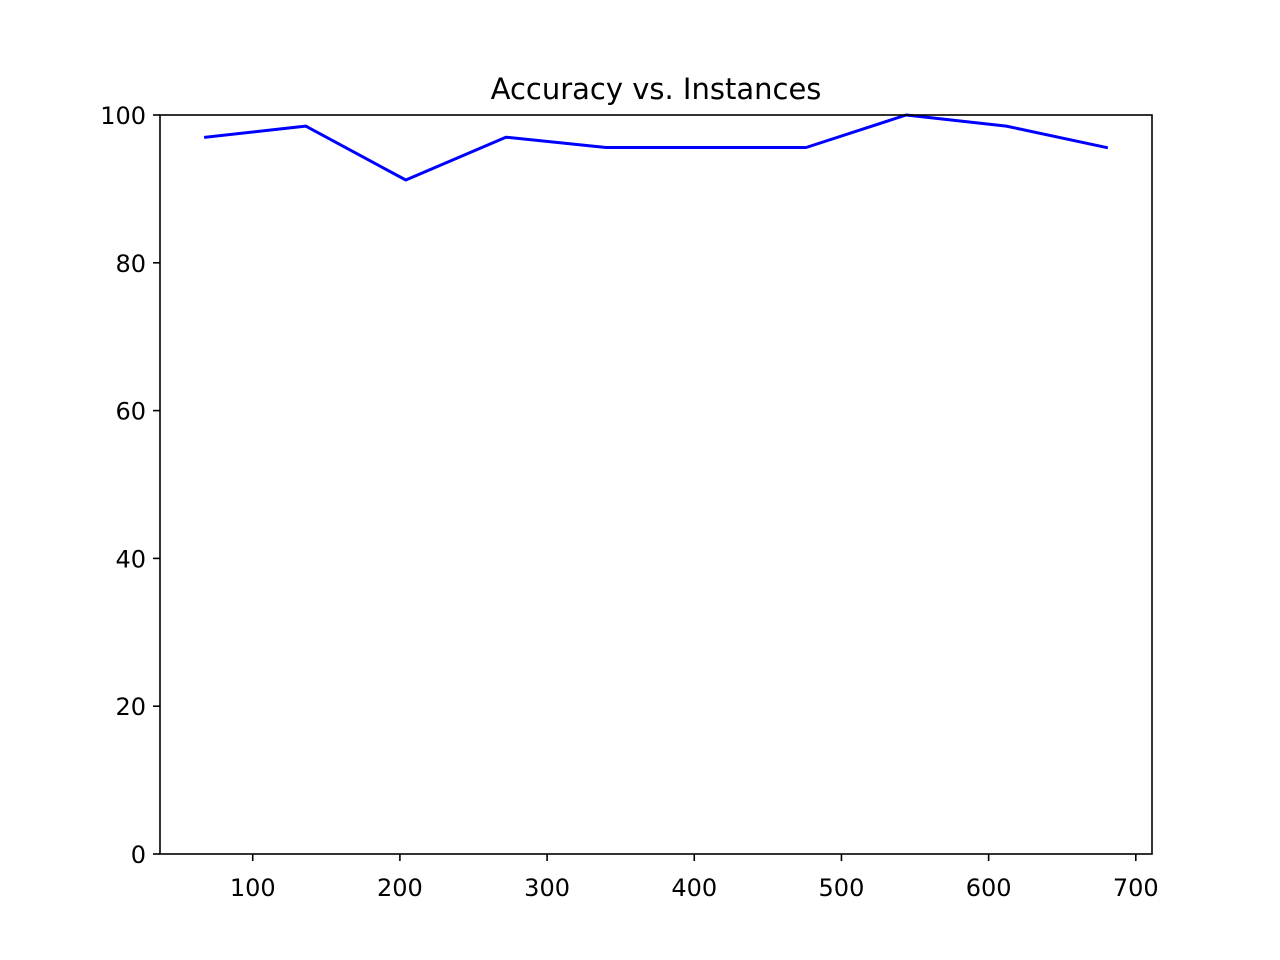 The width and height of the screenshot is (1280, 960). I want to click on x-tick-label-100: 100, so click(253, 888).